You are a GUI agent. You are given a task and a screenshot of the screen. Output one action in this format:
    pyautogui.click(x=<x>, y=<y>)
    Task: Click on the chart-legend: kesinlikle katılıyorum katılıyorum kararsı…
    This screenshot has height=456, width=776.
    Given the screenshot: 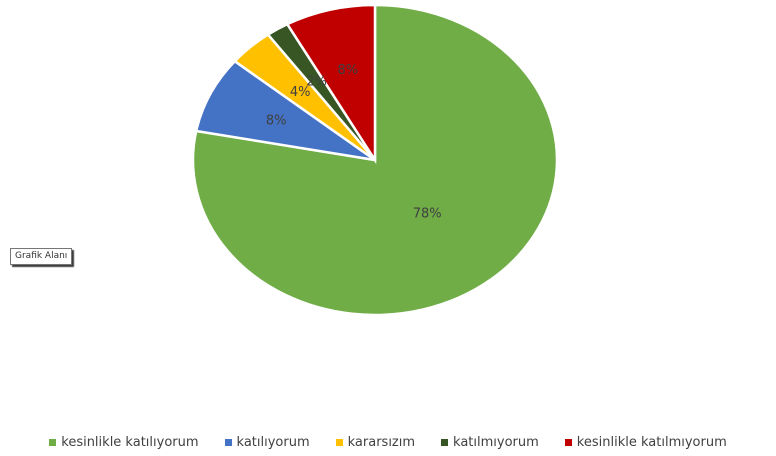 What is the action you would take?
    pyautogui.click(x=388, y=442)
    